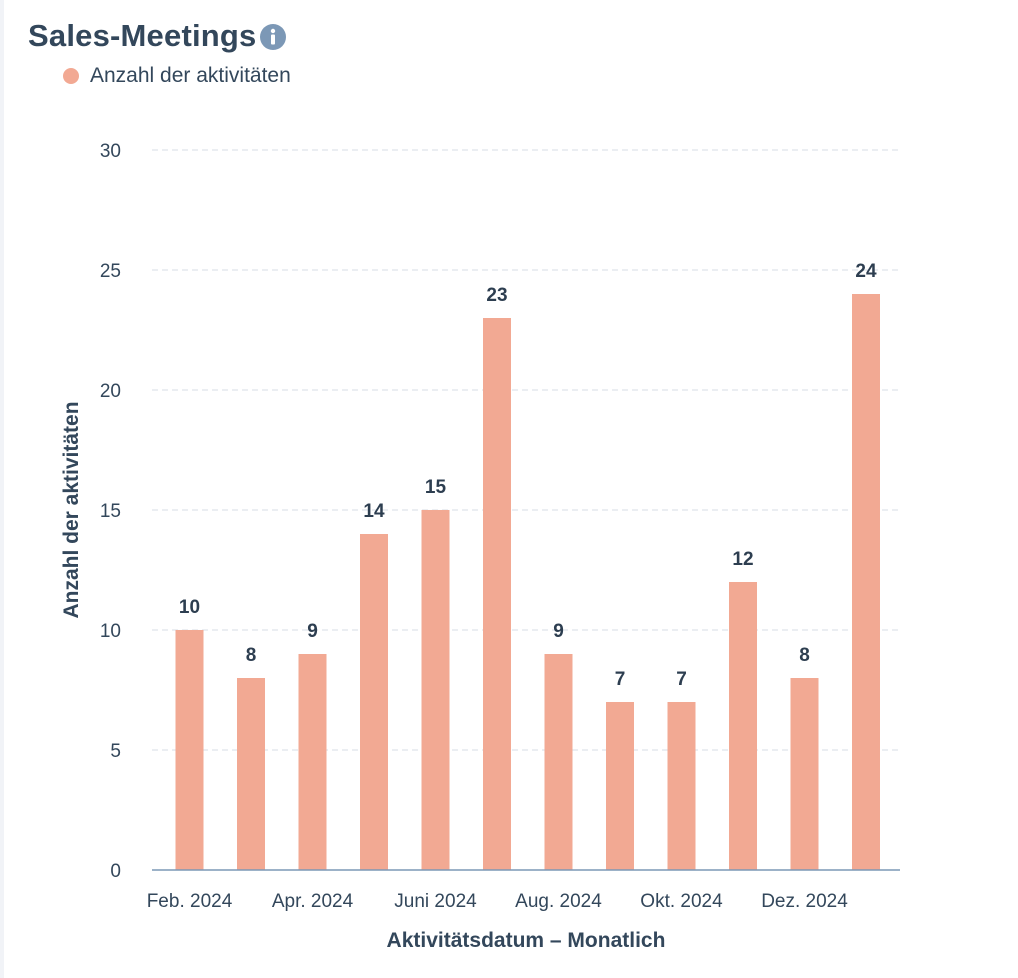 Image resolution: width=1018 pixels, height=978 pixels. What do you see at coordinates (110, 391) in the screenshot?
I see `y-tick-label: 20` at bounding box center [110, 391].